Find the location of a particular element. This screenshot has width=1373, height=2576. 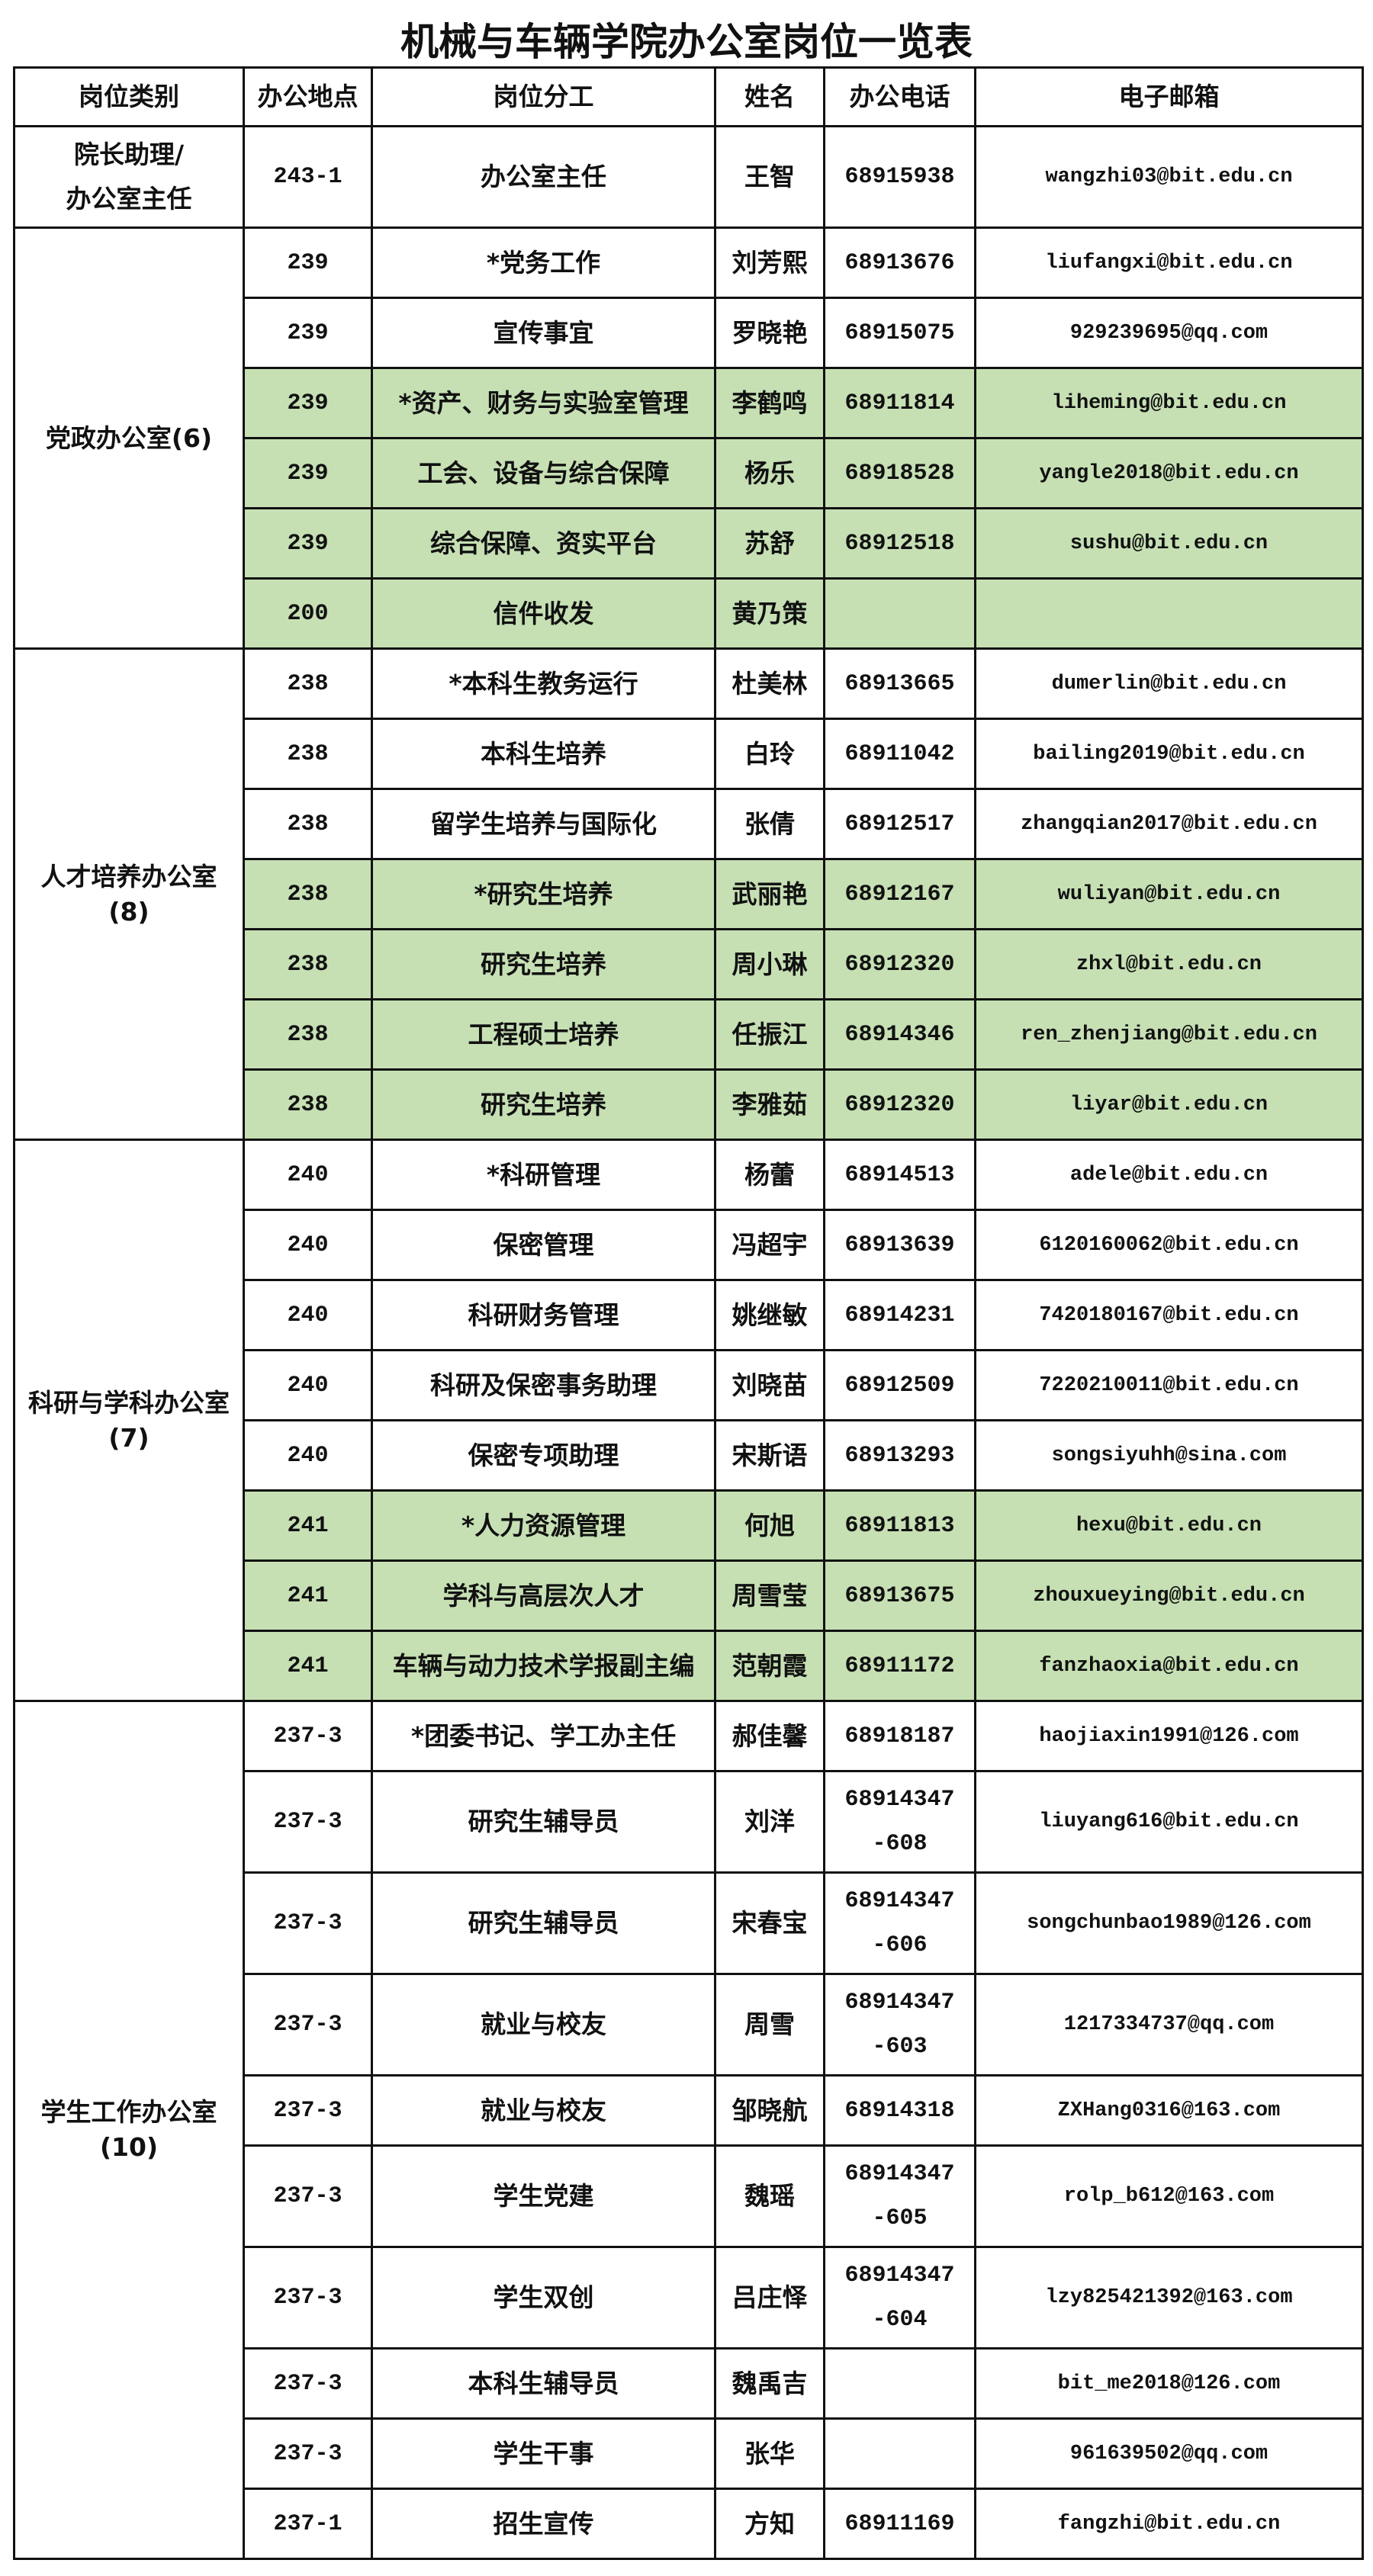

email-cell: 7420180167@bit.edu.cn is located at coordinates (1169, 1315).